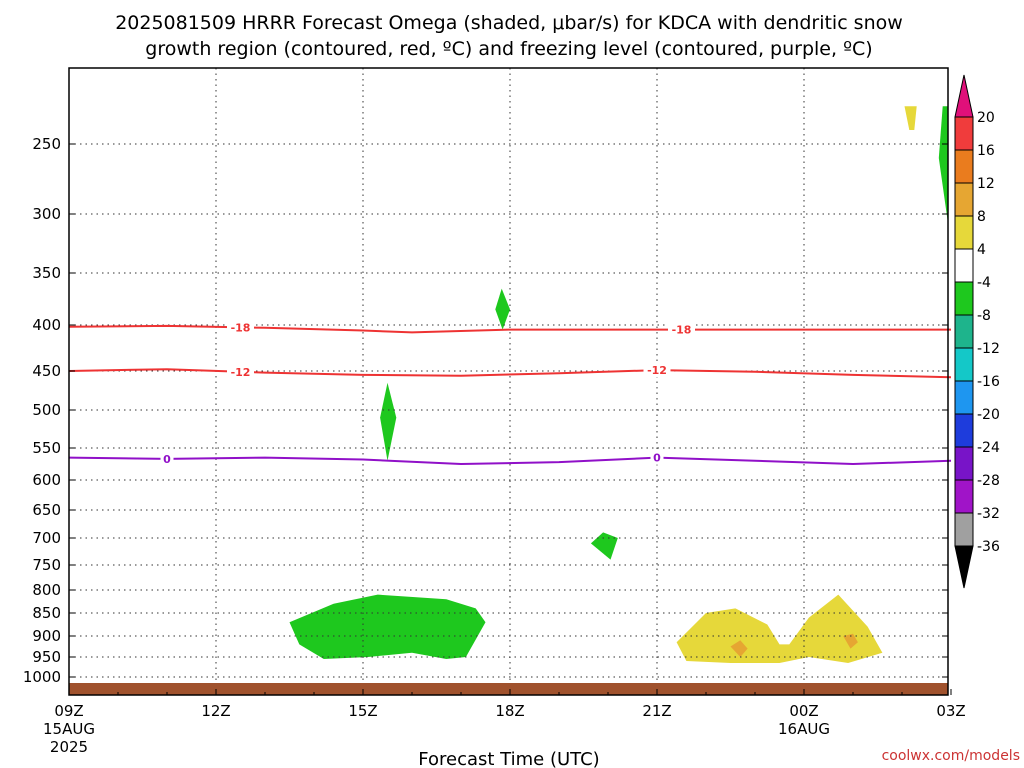 The width and height of the screenshot is (1024, 768). Describe the element at coordinates (215, 711) in the screenshot. I see `x-tick-label-12Z: 12Z` at that location.